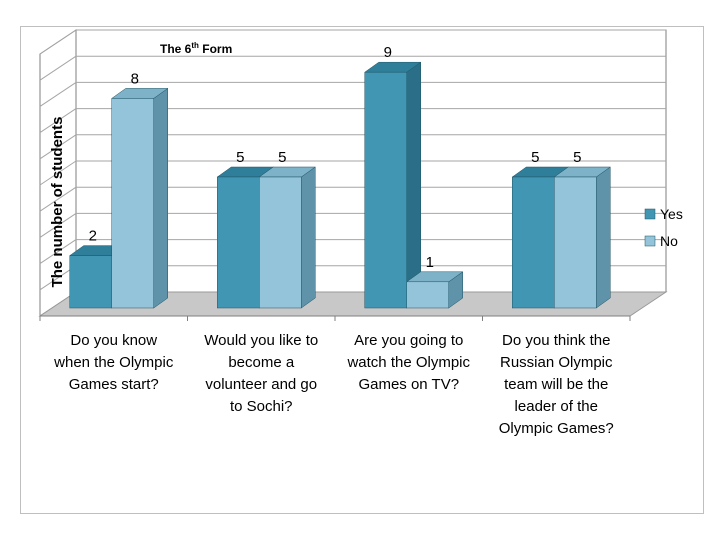  What do you see at coordinates (650, 214) in the screenshot?
I see `legend-swatch-yes` at bounding box center [650, 214].